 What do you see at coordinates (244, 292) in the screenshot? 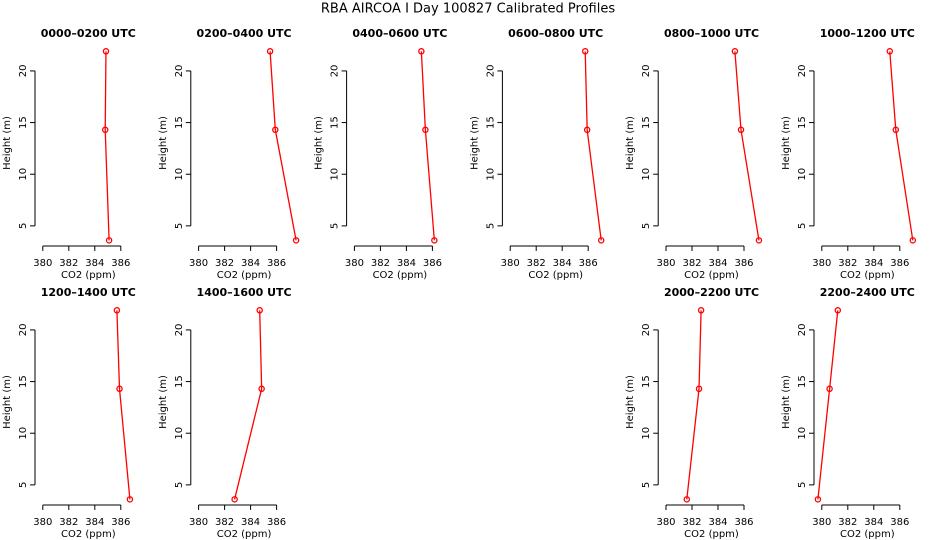
I see `panel-title: 1400–1600 UTC` at bounding box center [244, 292].